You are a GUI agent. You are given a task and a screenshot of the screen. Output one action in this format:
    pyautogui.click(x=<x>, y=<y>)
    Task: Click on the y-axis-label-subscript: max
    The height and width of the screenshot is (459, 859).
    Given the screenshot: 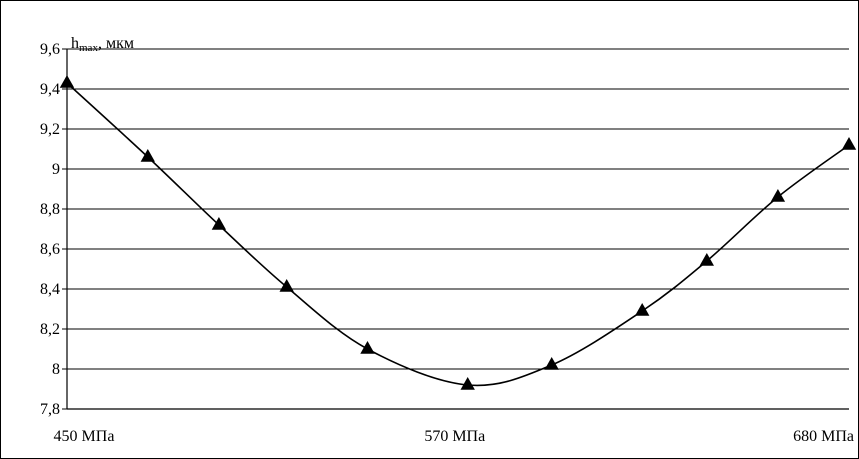 What is the action you would take?
    pyautogui.click(x=88, y=48)
    